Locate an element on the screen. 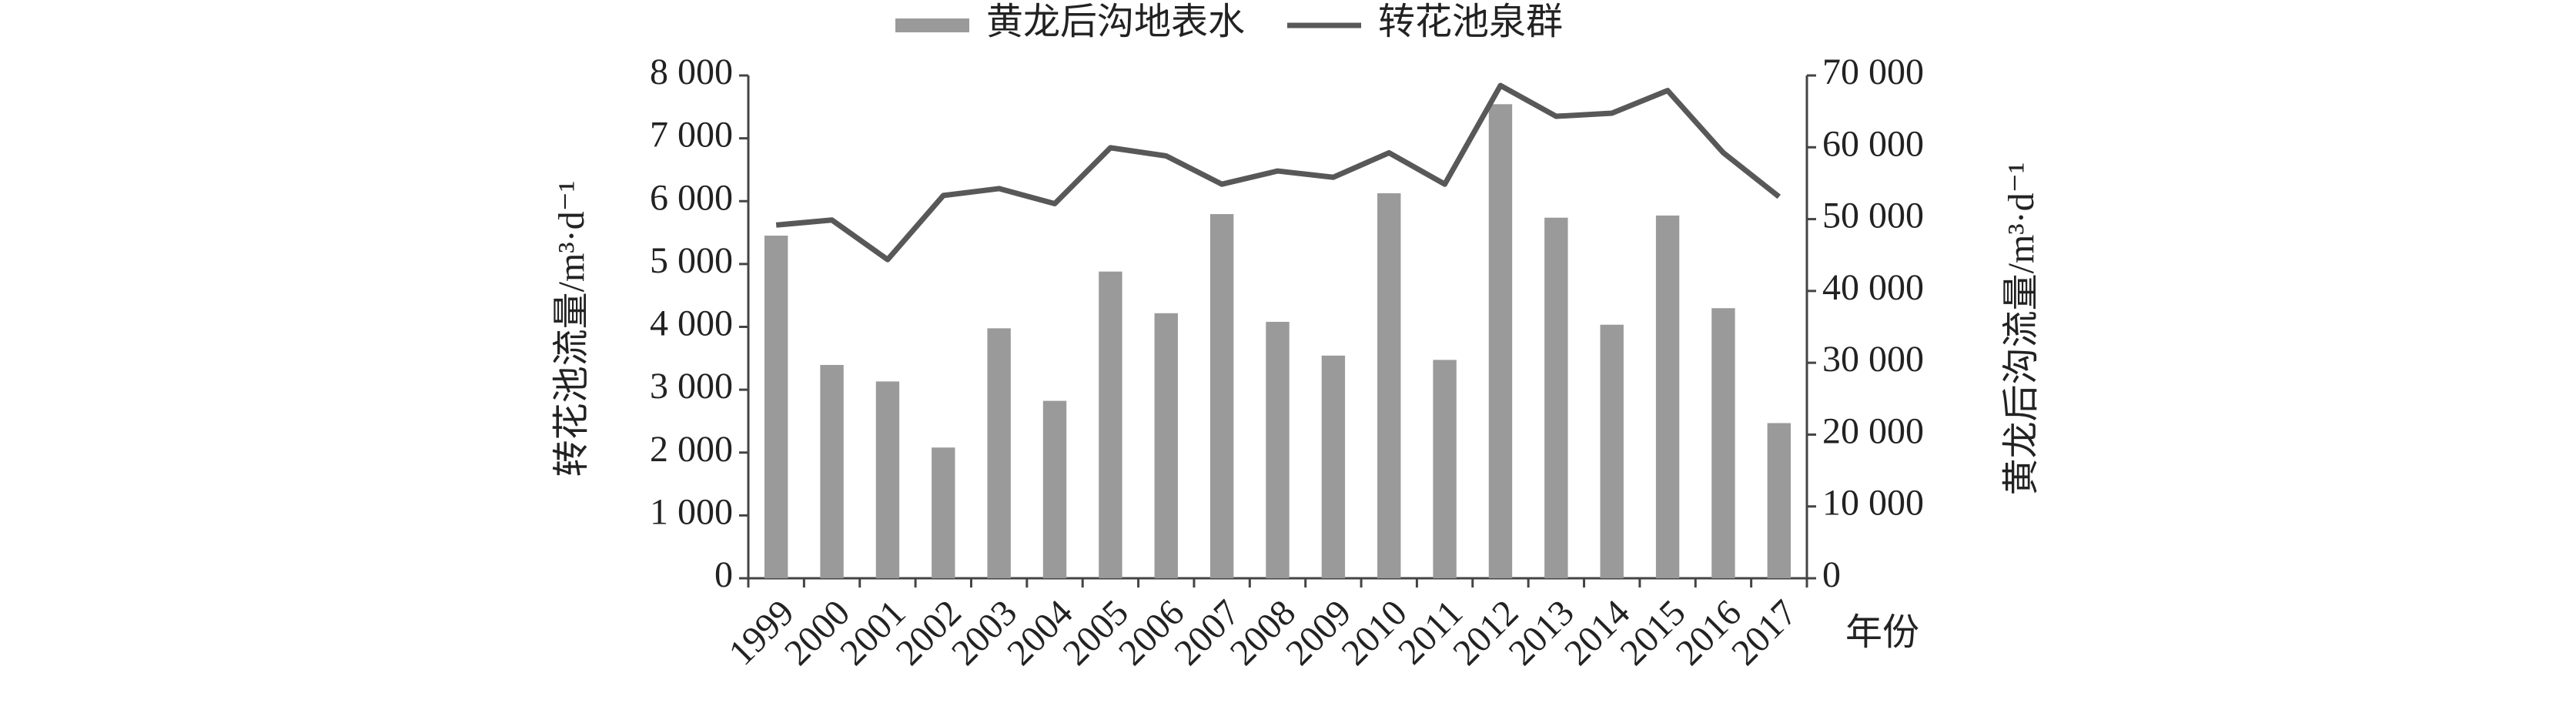  line is located at coordinates (1278, 172).